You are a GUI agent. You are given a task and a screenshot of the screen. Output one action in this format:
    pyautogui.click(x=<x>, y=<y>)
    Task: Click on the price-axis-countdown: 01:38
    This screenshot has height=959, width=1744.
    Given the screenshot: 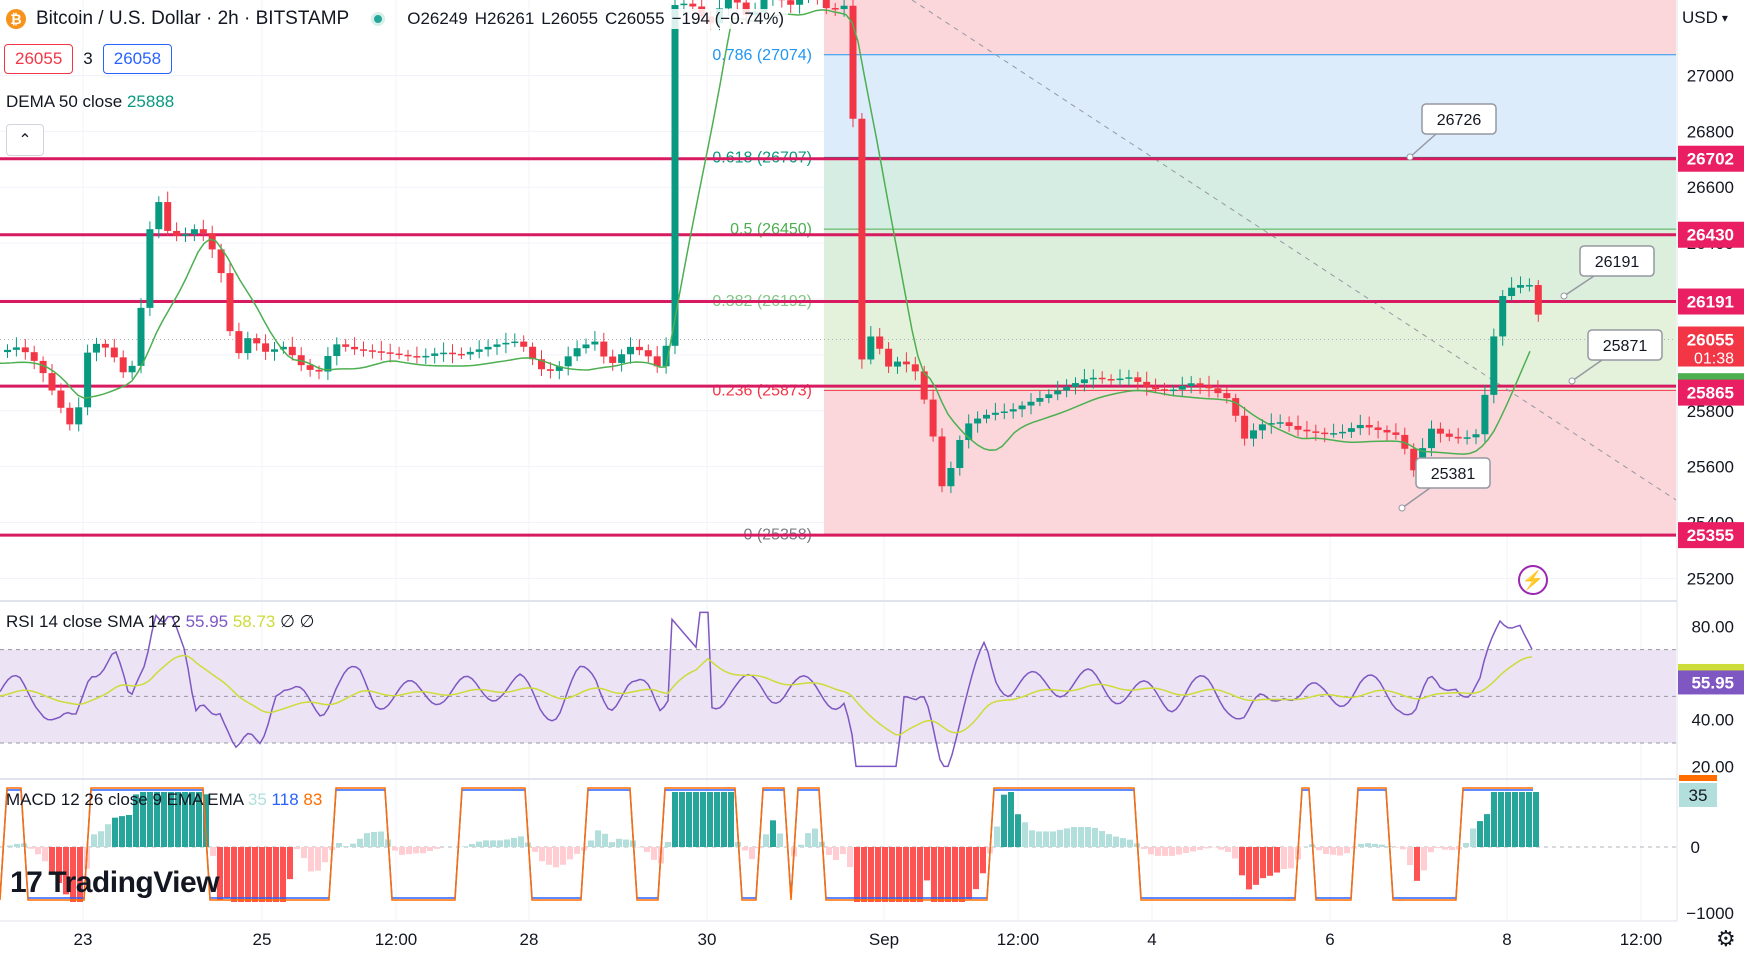 What is the action you would take?
    pyautogui.click(x=1714, y=359)
    